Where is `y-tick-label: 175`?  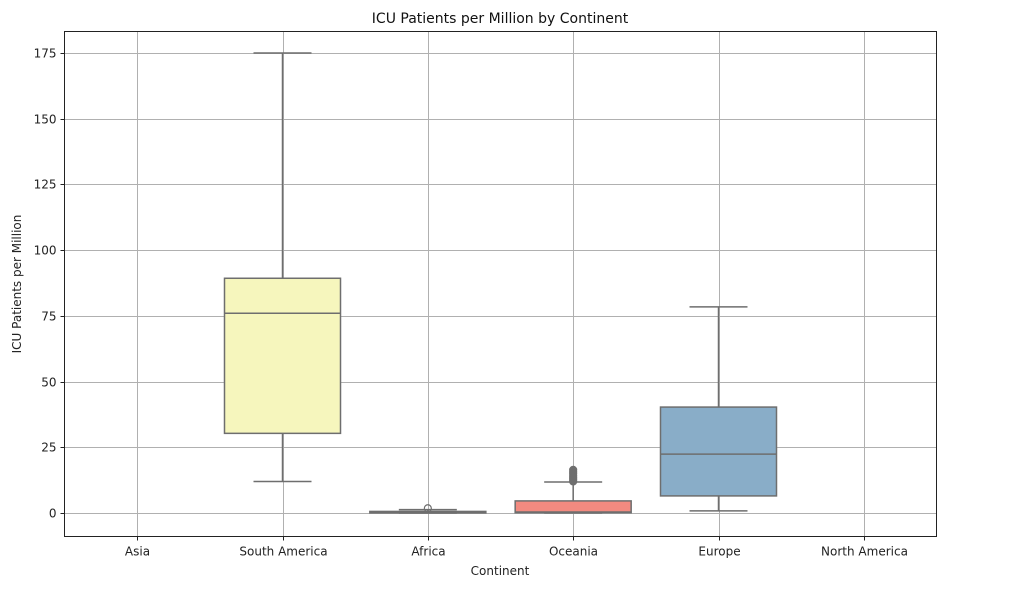 y-tick-label: 175 is located at coordinates (45, 54).